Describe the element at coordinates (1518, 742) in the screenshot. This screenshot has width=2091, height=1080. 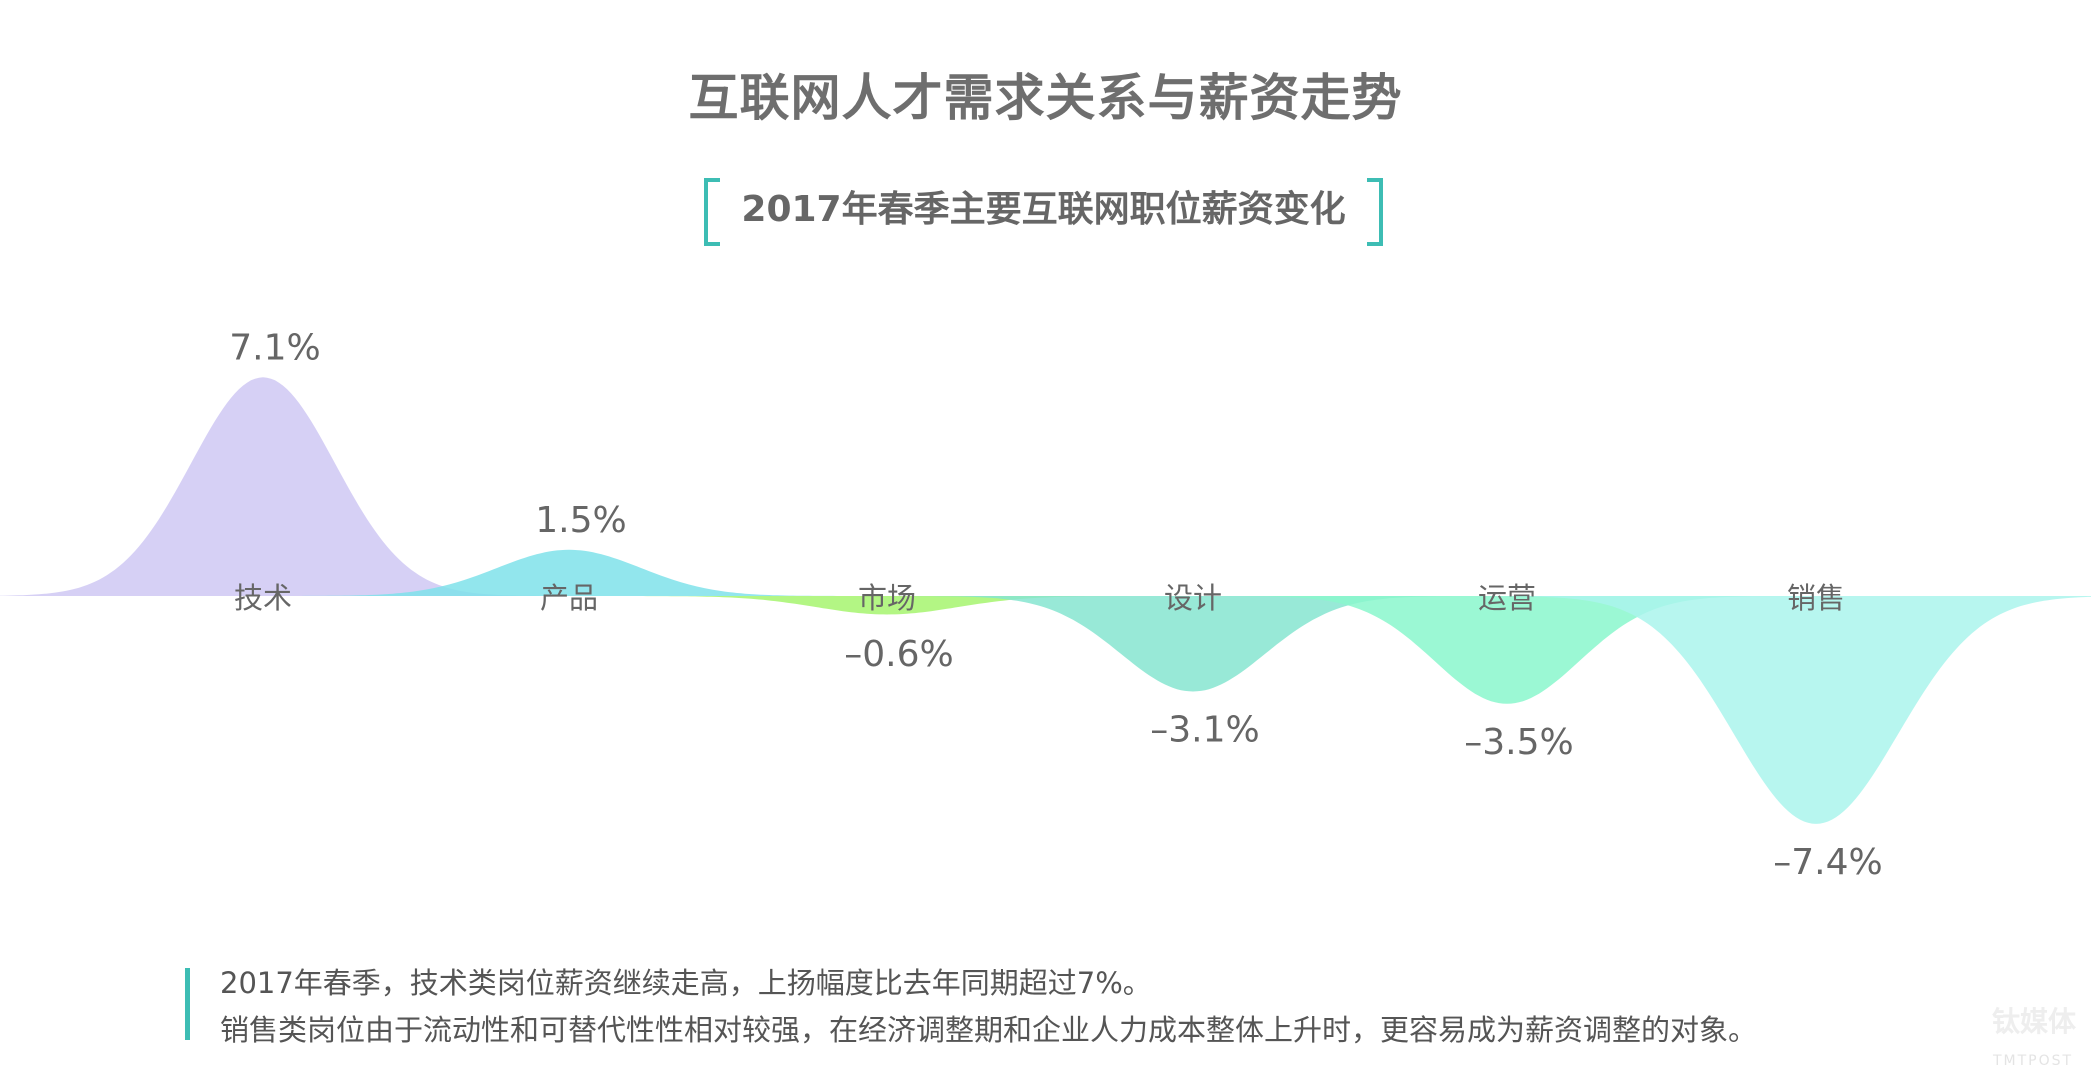
I see `value-label: –3.5%` at that location.